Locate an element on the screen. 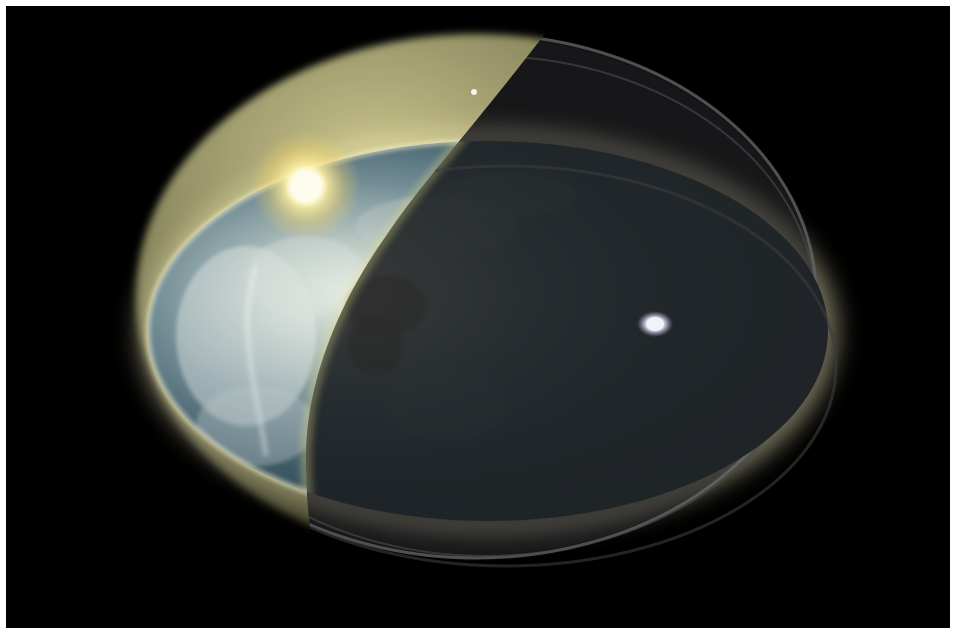 This screenshot has width=957, height=635. star is located at coordinates (474, 92).